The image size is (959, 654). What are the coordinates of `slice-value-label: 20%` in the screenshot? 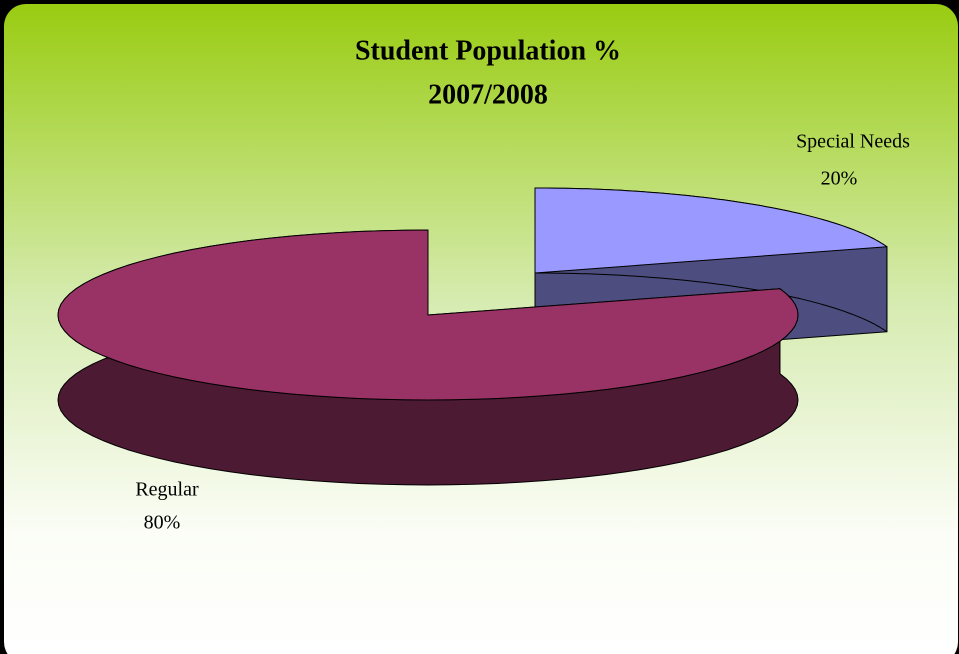 It's located at (839, 179).